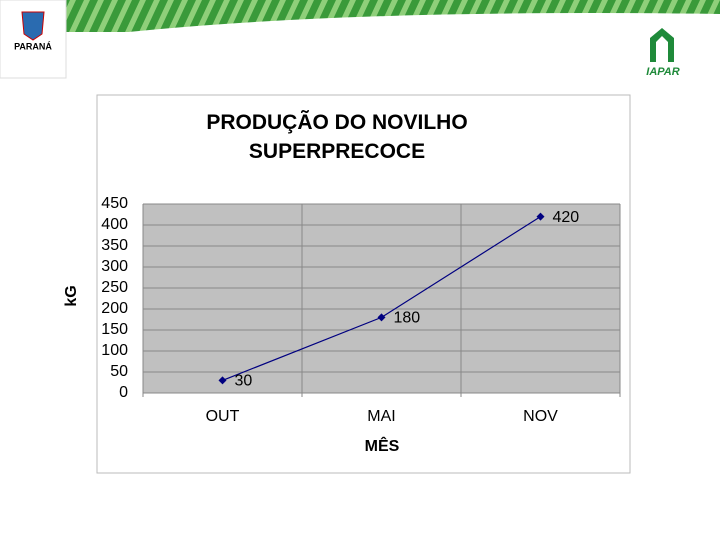 The width and height of the screenshot is (720, 540). What do you see at coordinates (114, 224) in the screenshot?
I see `y-tick-label: 400` at bounding box center [114, 224].